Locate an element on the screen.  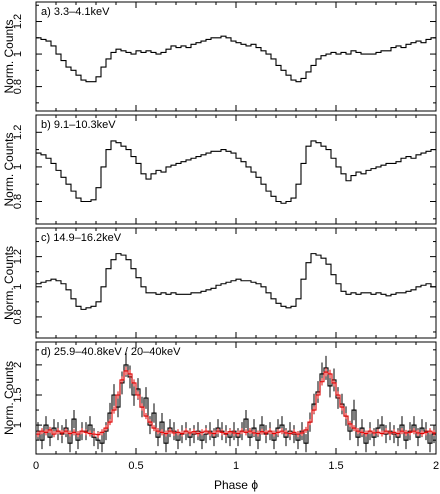
panel-title: c) 14.9–16.2keV is located at coordinates (81, 238).